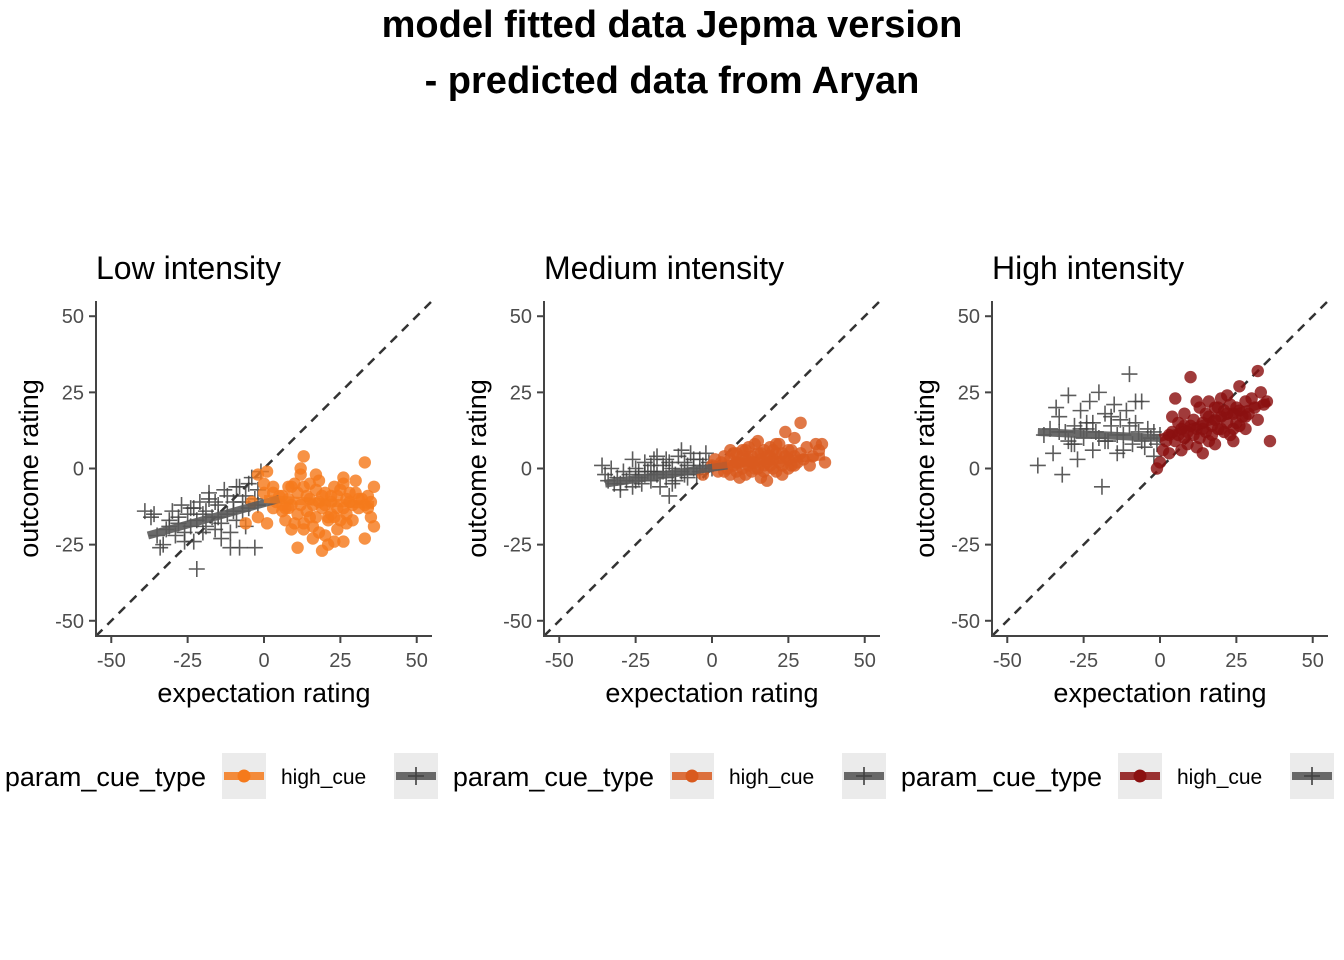 This screenshot has height=960, width=1344. Describe the element at coordinates (221, 776) in the screenshot. I see `legend-1: param_cue_type high_cue` at that location.